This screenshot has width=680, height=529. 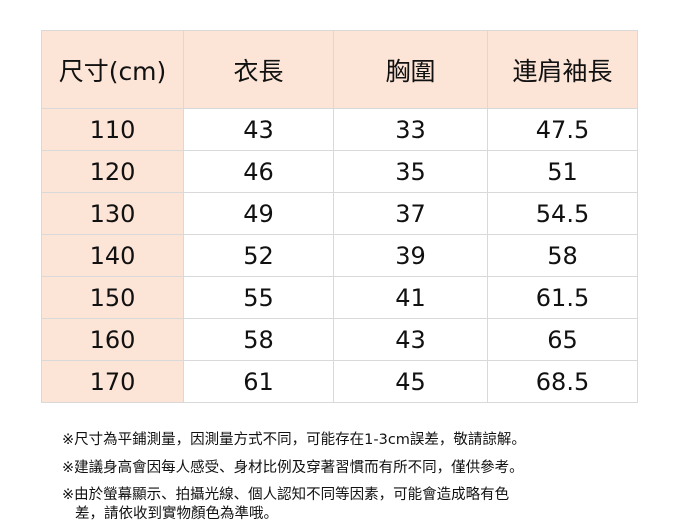 I want to click on note-height: ※建議身高會因每人感受、身材比例及穿著習慣而有所不同，僅供參考。, so click(x=293, y=468).